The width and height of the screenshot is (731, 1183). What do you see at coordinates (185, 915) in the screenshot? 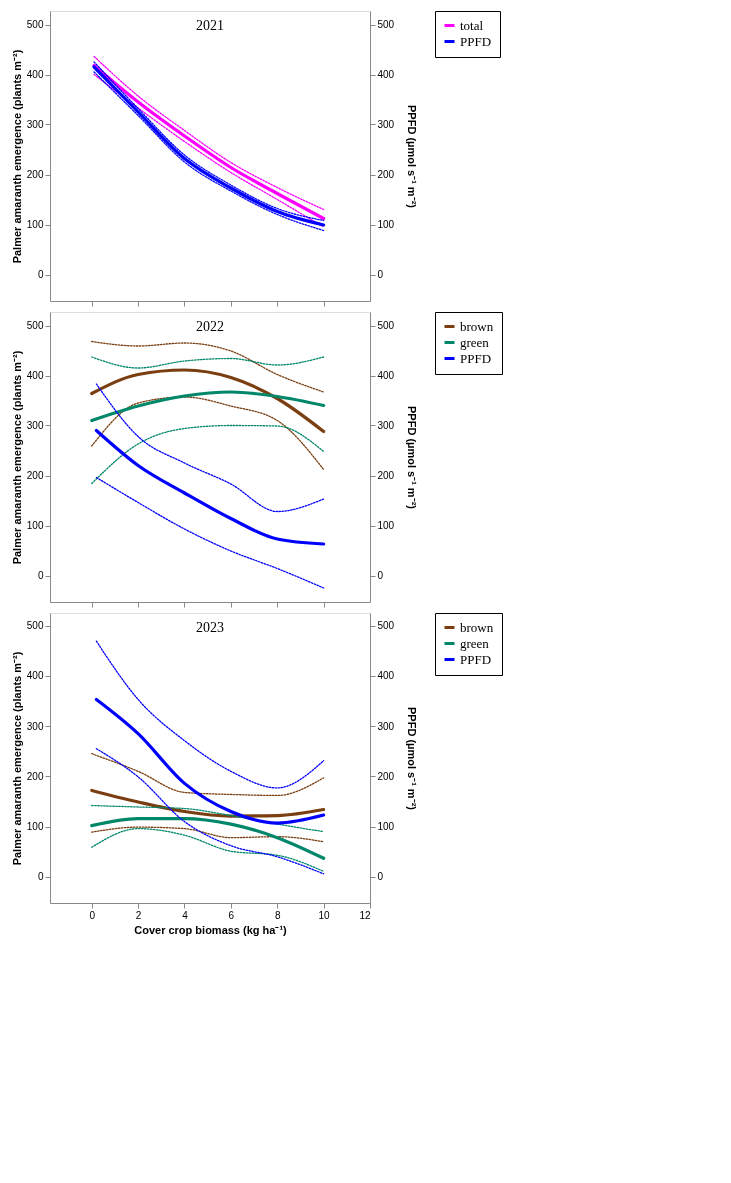
I see `x-tick-label: 4` at bounding box center [185, 915].